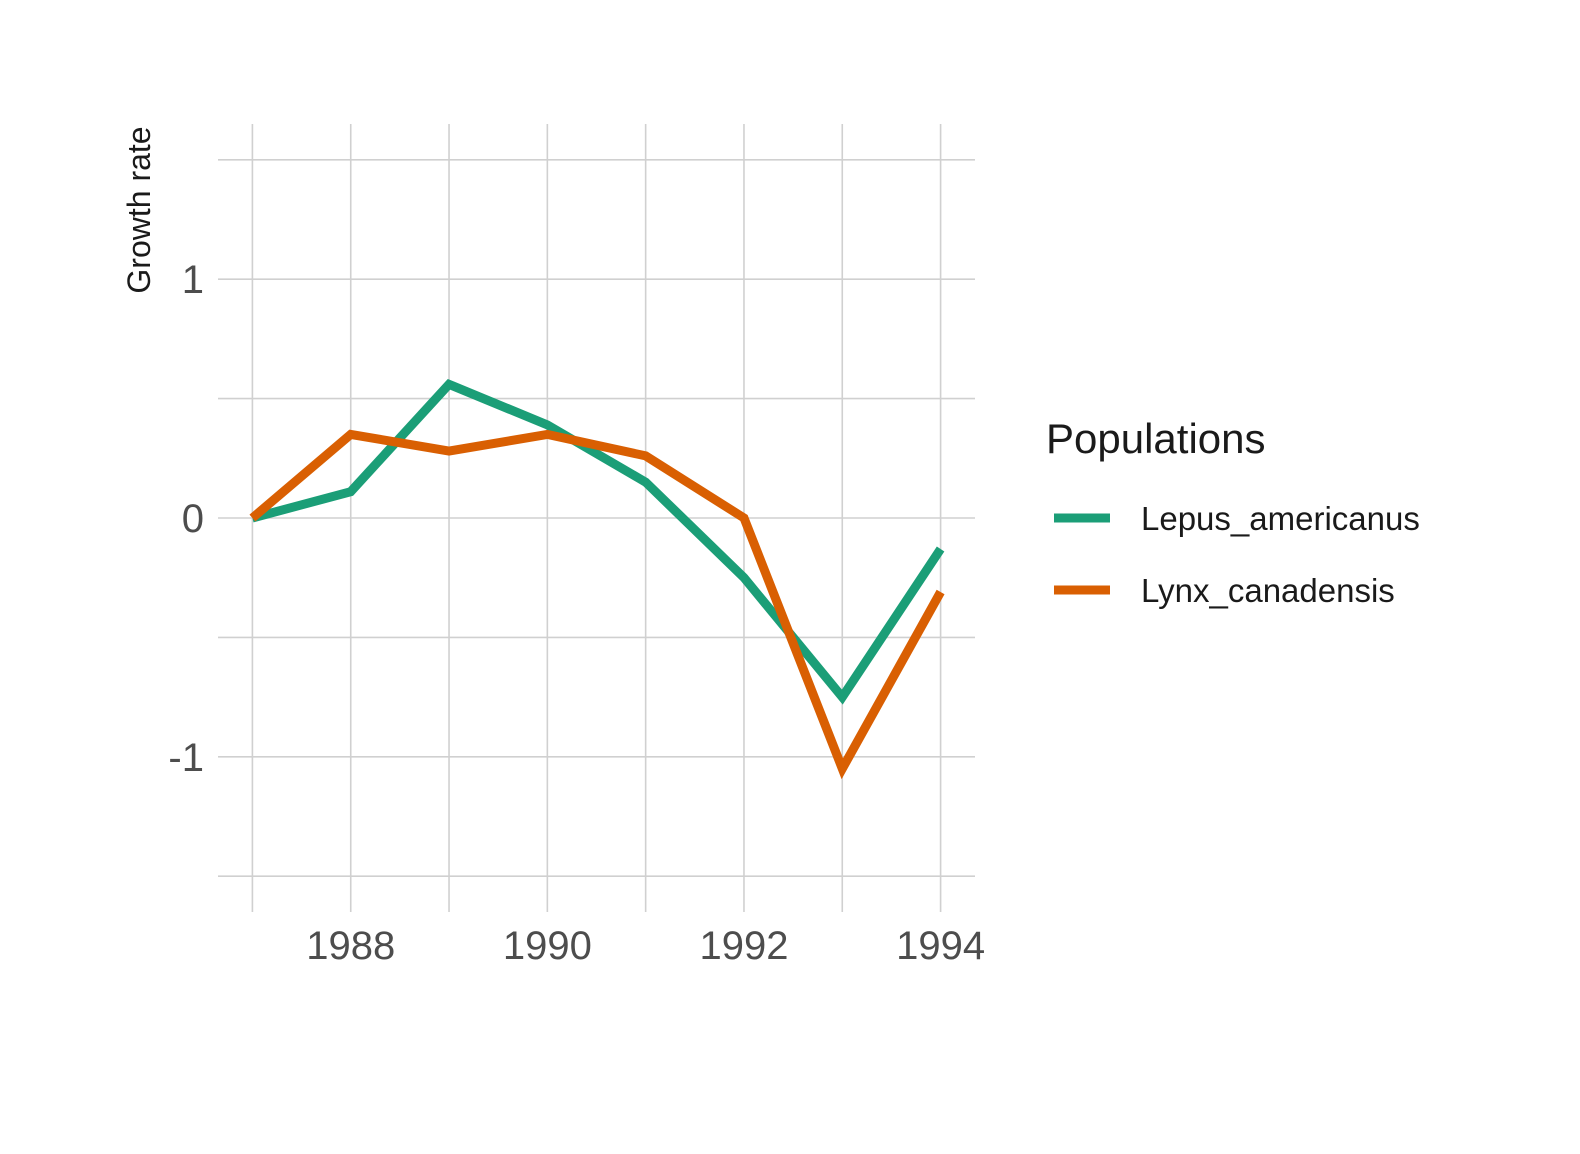 The image size is (1580, 1154). What do you see at coordinates (1268, 590) in the screenshot?
I see `legend-label: Lynx_canadensis` at bounding box center [1268, 590].